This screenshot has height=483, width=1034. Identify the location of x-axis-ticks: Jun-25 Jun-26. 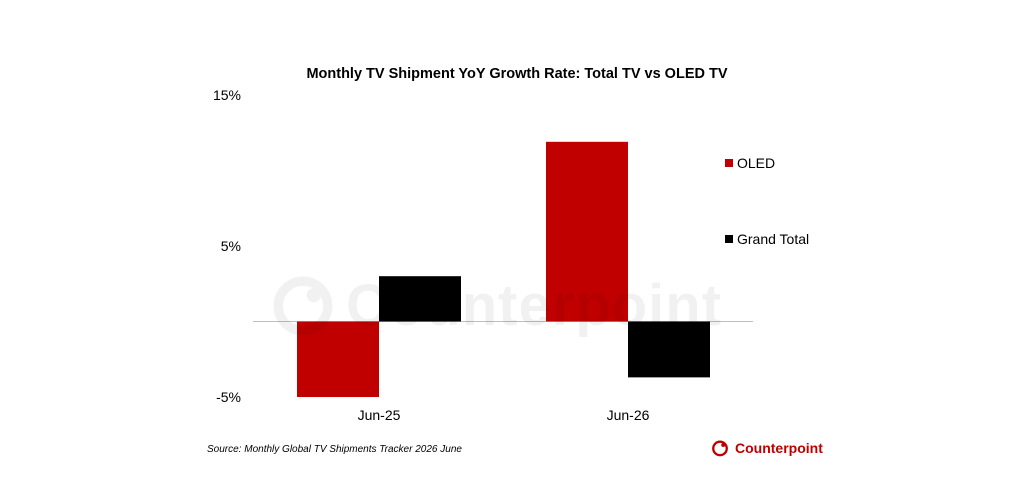
(504, 415).